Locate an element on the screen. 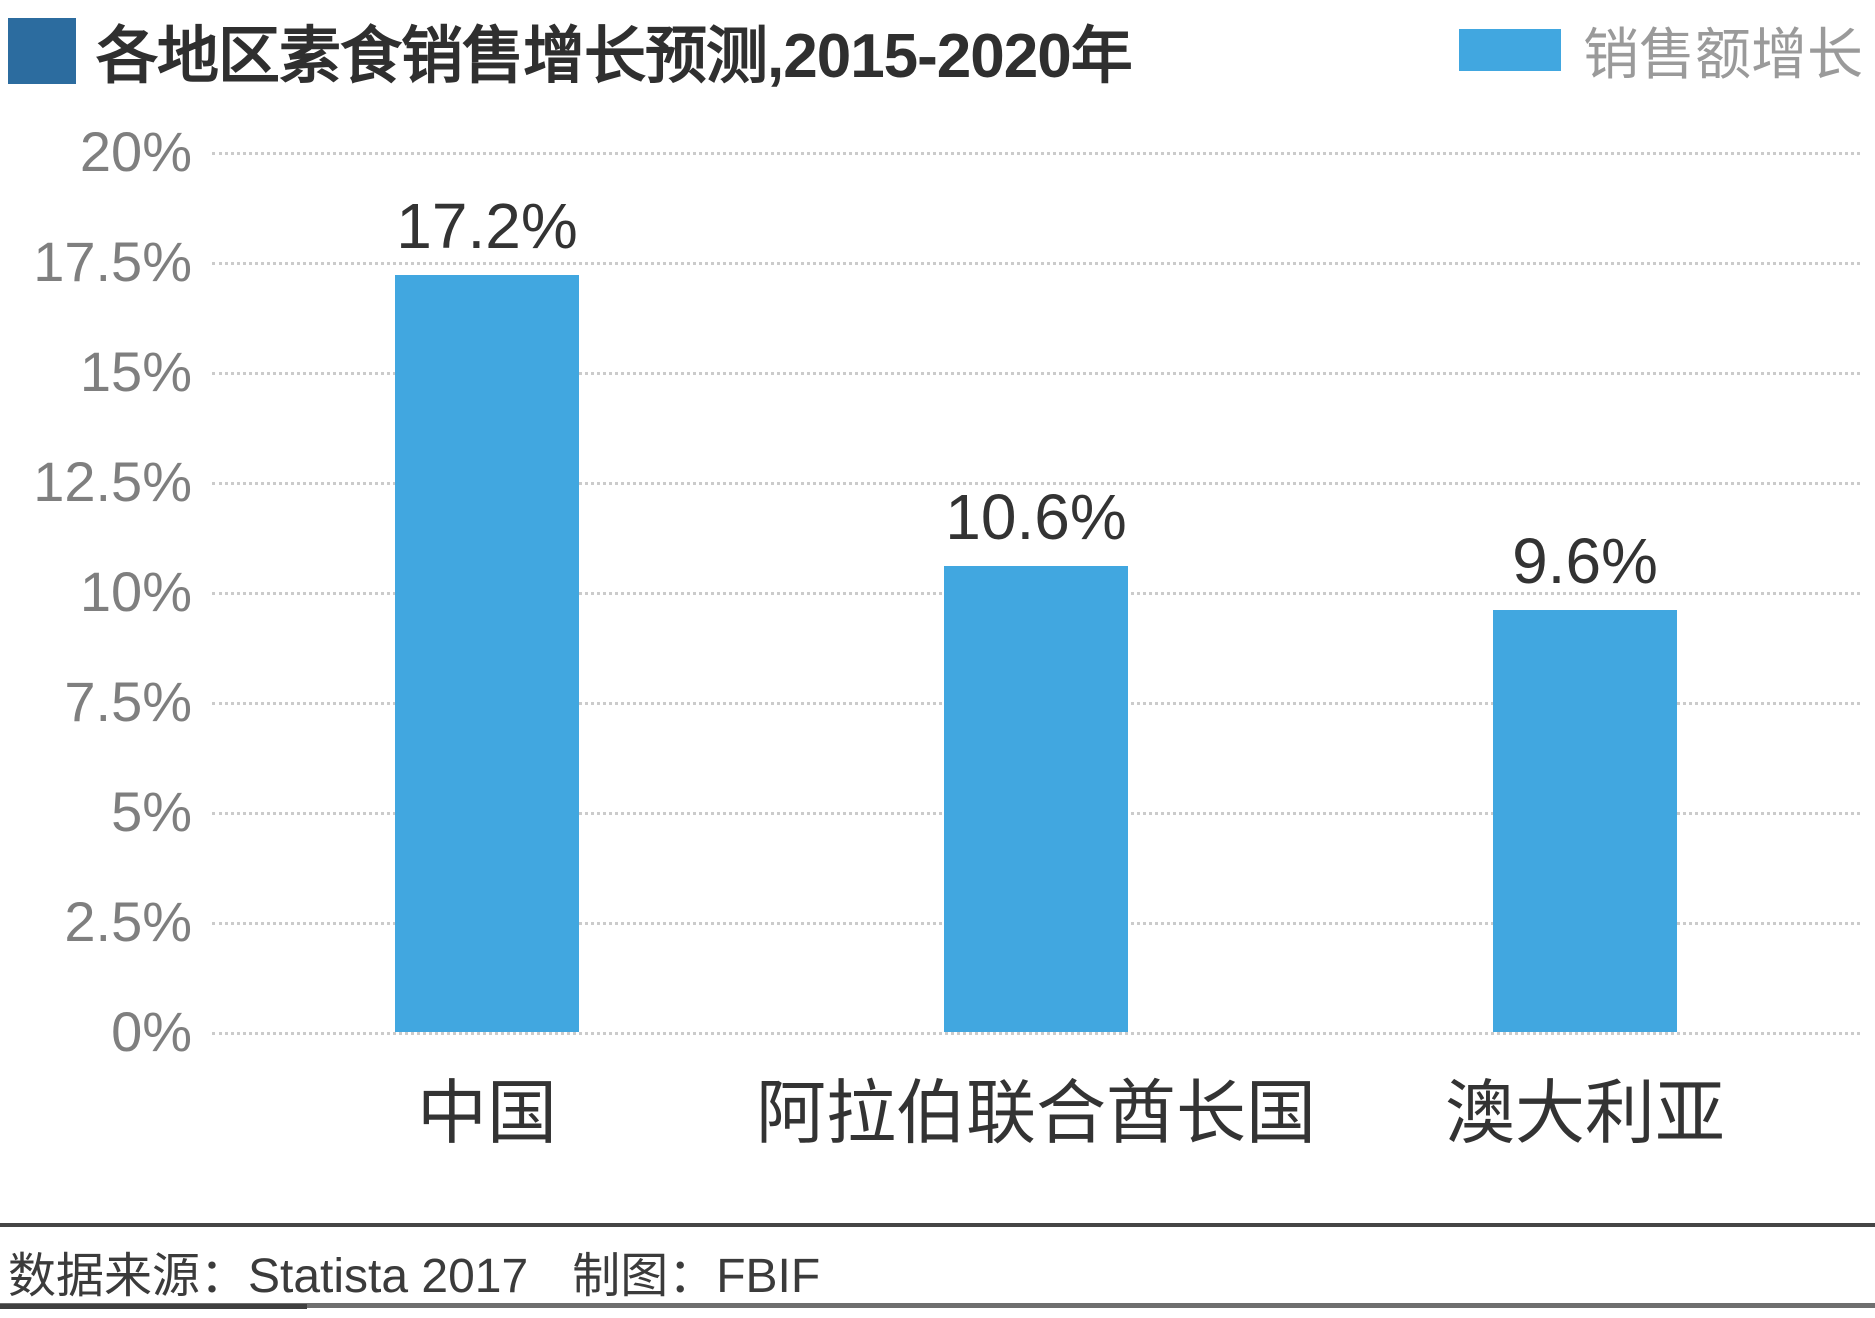 The width and height of the screenshot is (1875, 1318). legend-label: 销售额增长 is located at coordinates (1723, 54).